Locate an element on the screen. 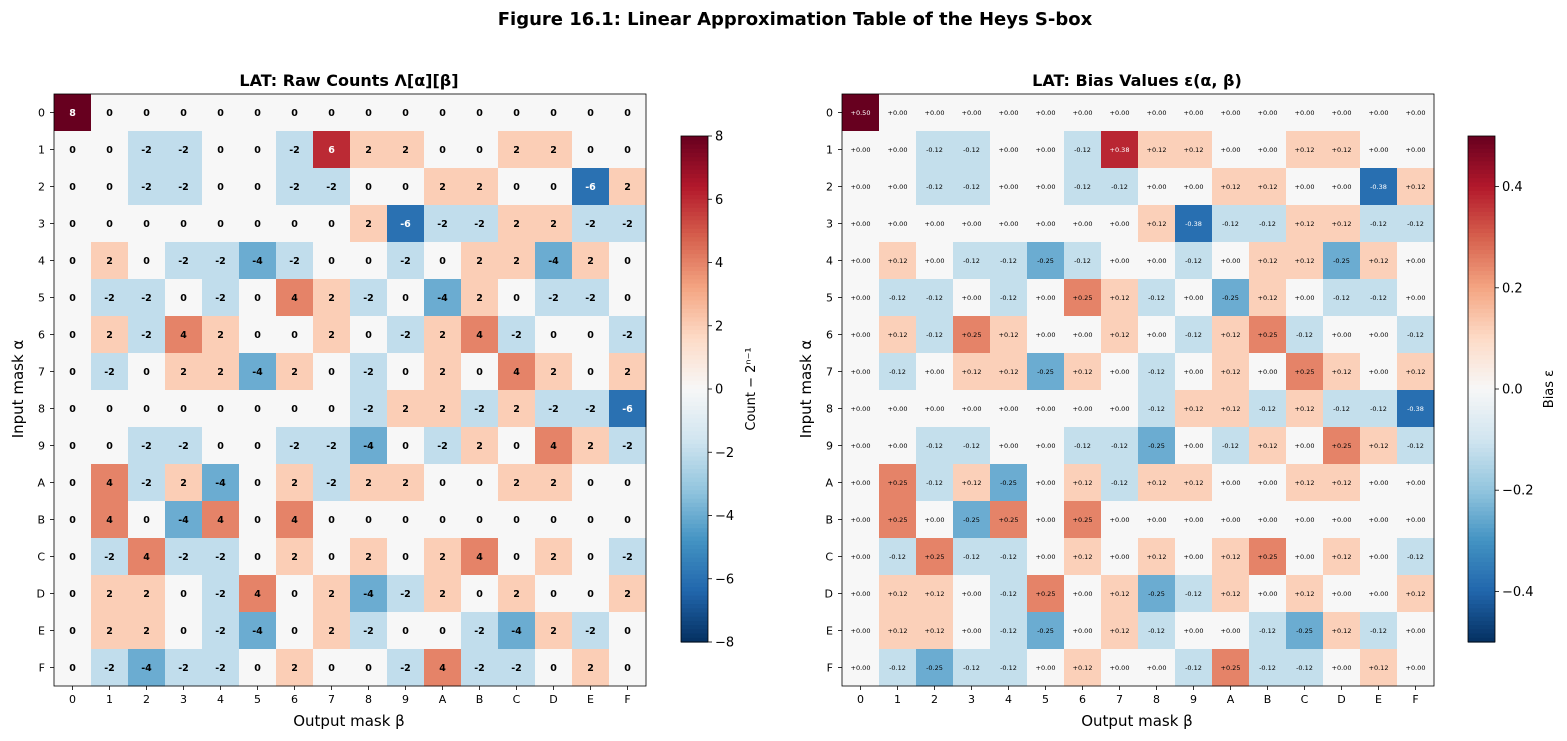  x-tick-label: D is located at coordinates (553, 699).